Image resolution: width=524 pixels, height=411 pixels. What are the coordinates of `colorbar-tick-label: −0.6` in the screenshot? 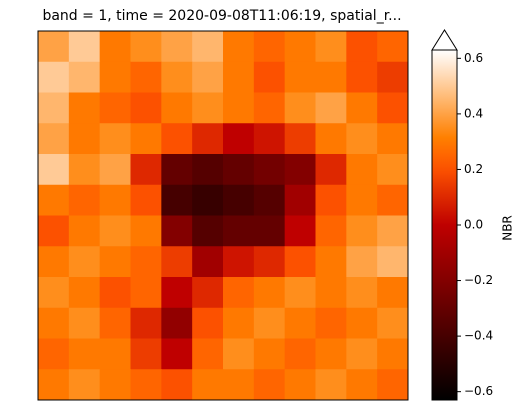 It's located at (478, 391).